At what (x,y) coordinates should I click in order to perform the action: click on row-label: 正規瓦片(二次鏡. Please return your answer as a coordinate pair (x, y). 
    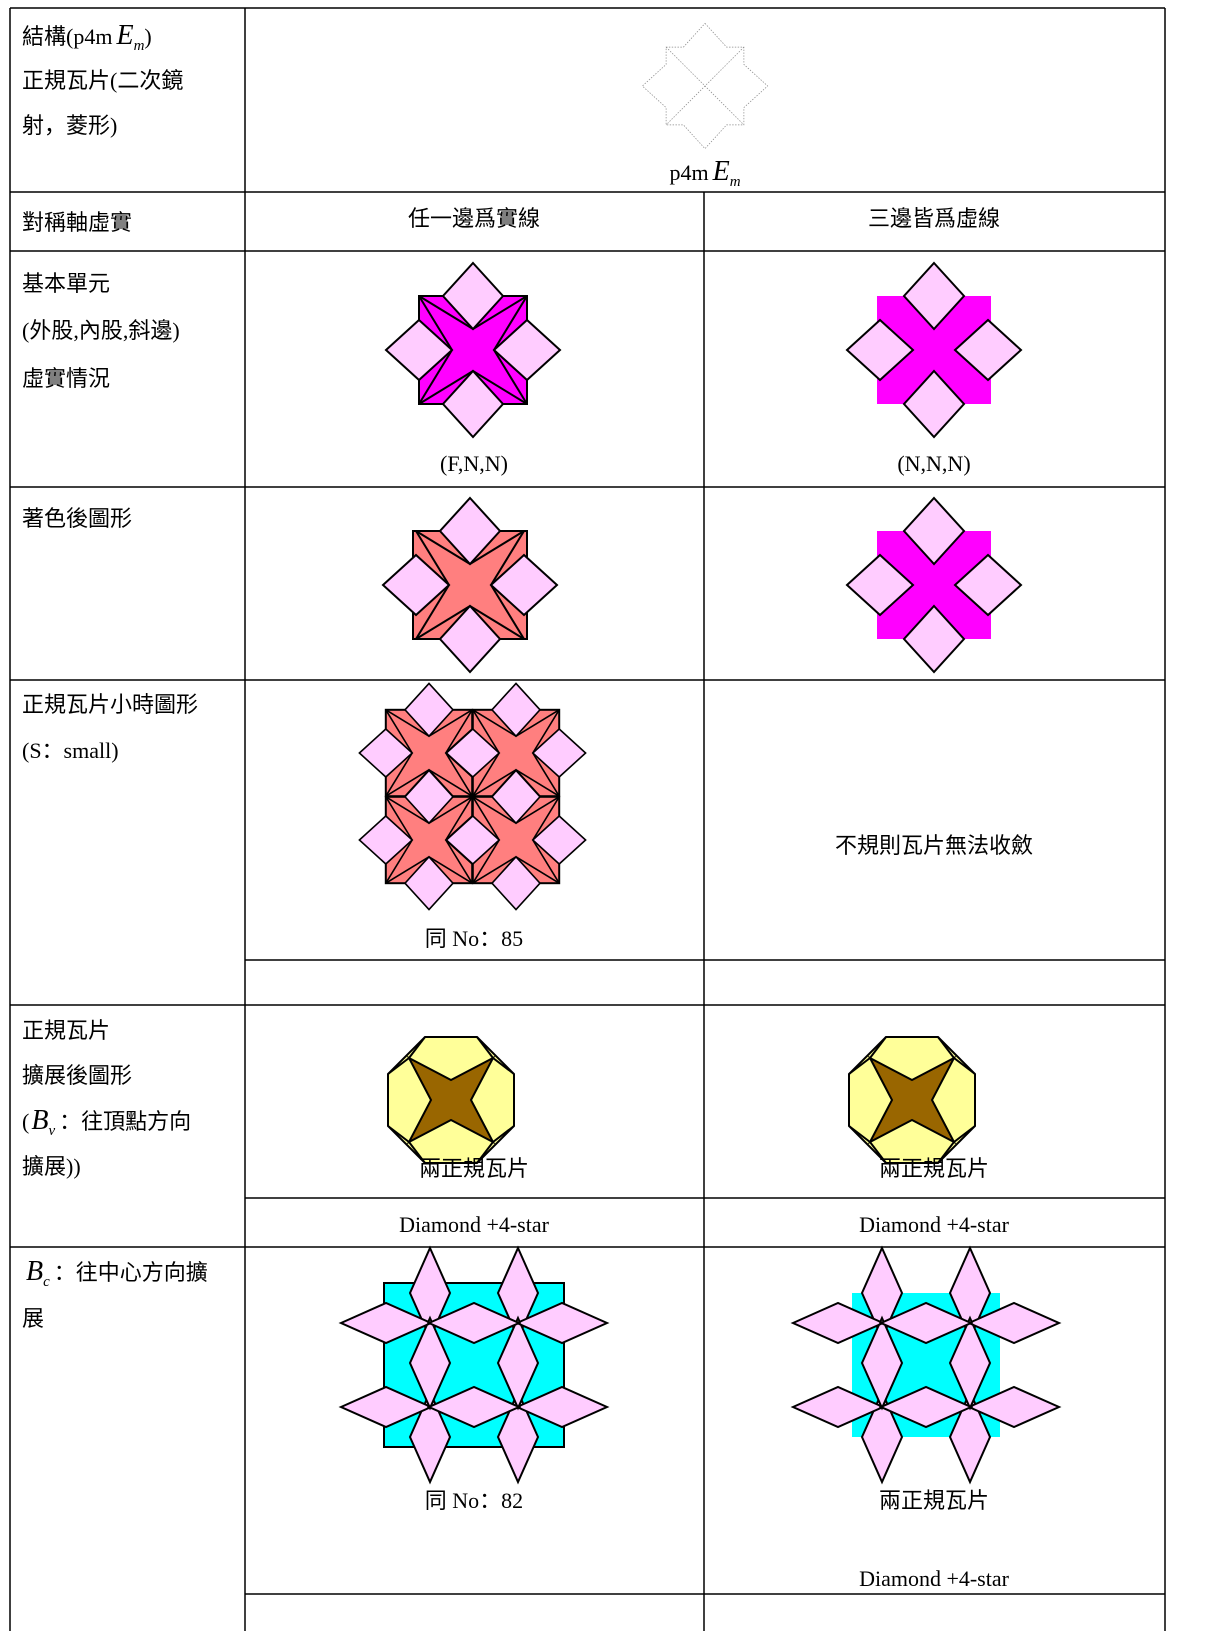
    Looking at the image, I should click on (102, 80).